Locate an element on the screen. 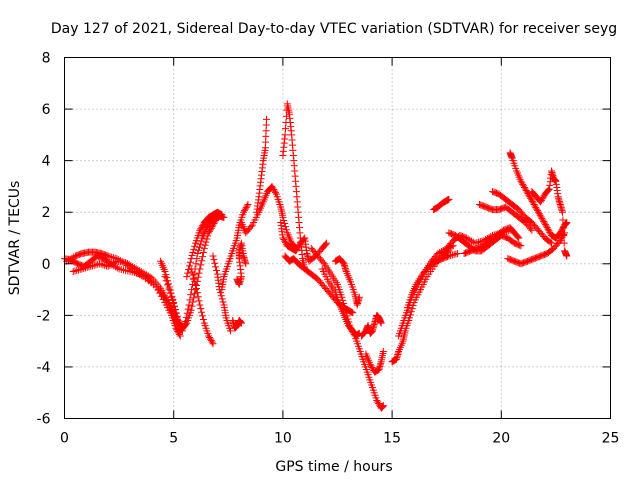 The height and width of the screenshot is (480, 640). y-tick-label: -2 is located at coordinates (44, 316).